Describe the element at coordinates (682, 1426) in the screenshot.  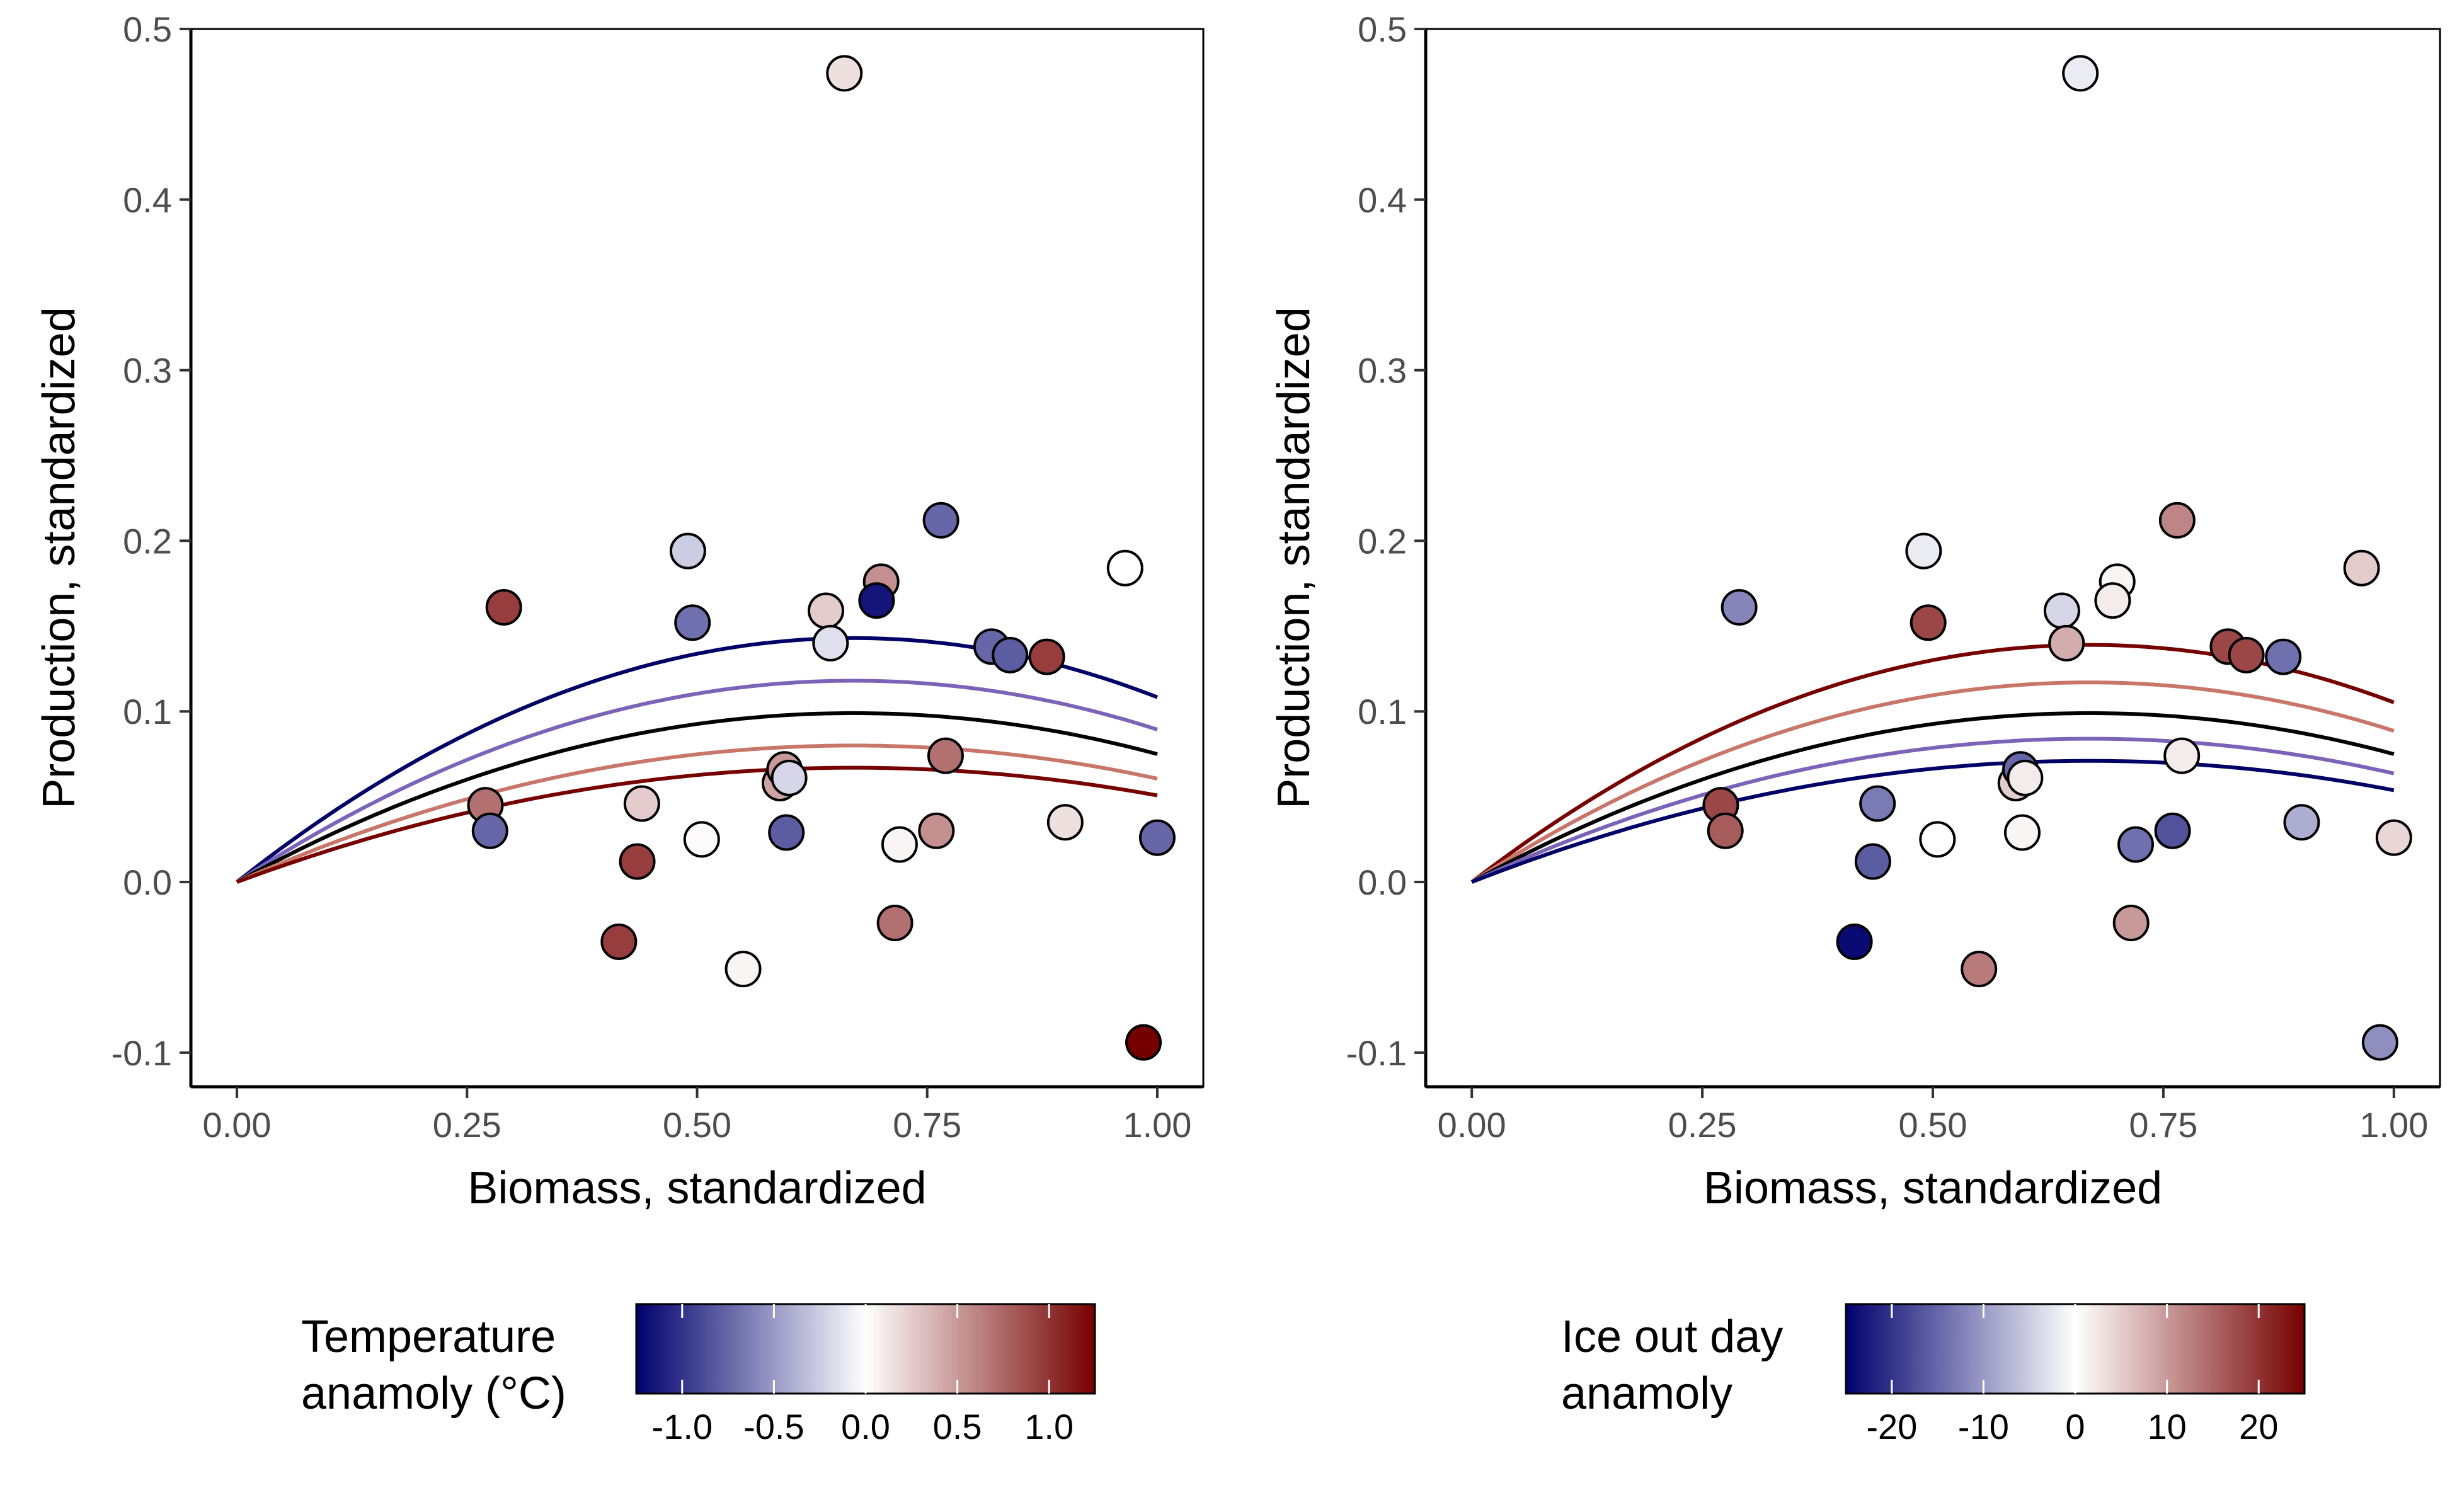
I see `colorbar-tick-label: -1.0` at that location.